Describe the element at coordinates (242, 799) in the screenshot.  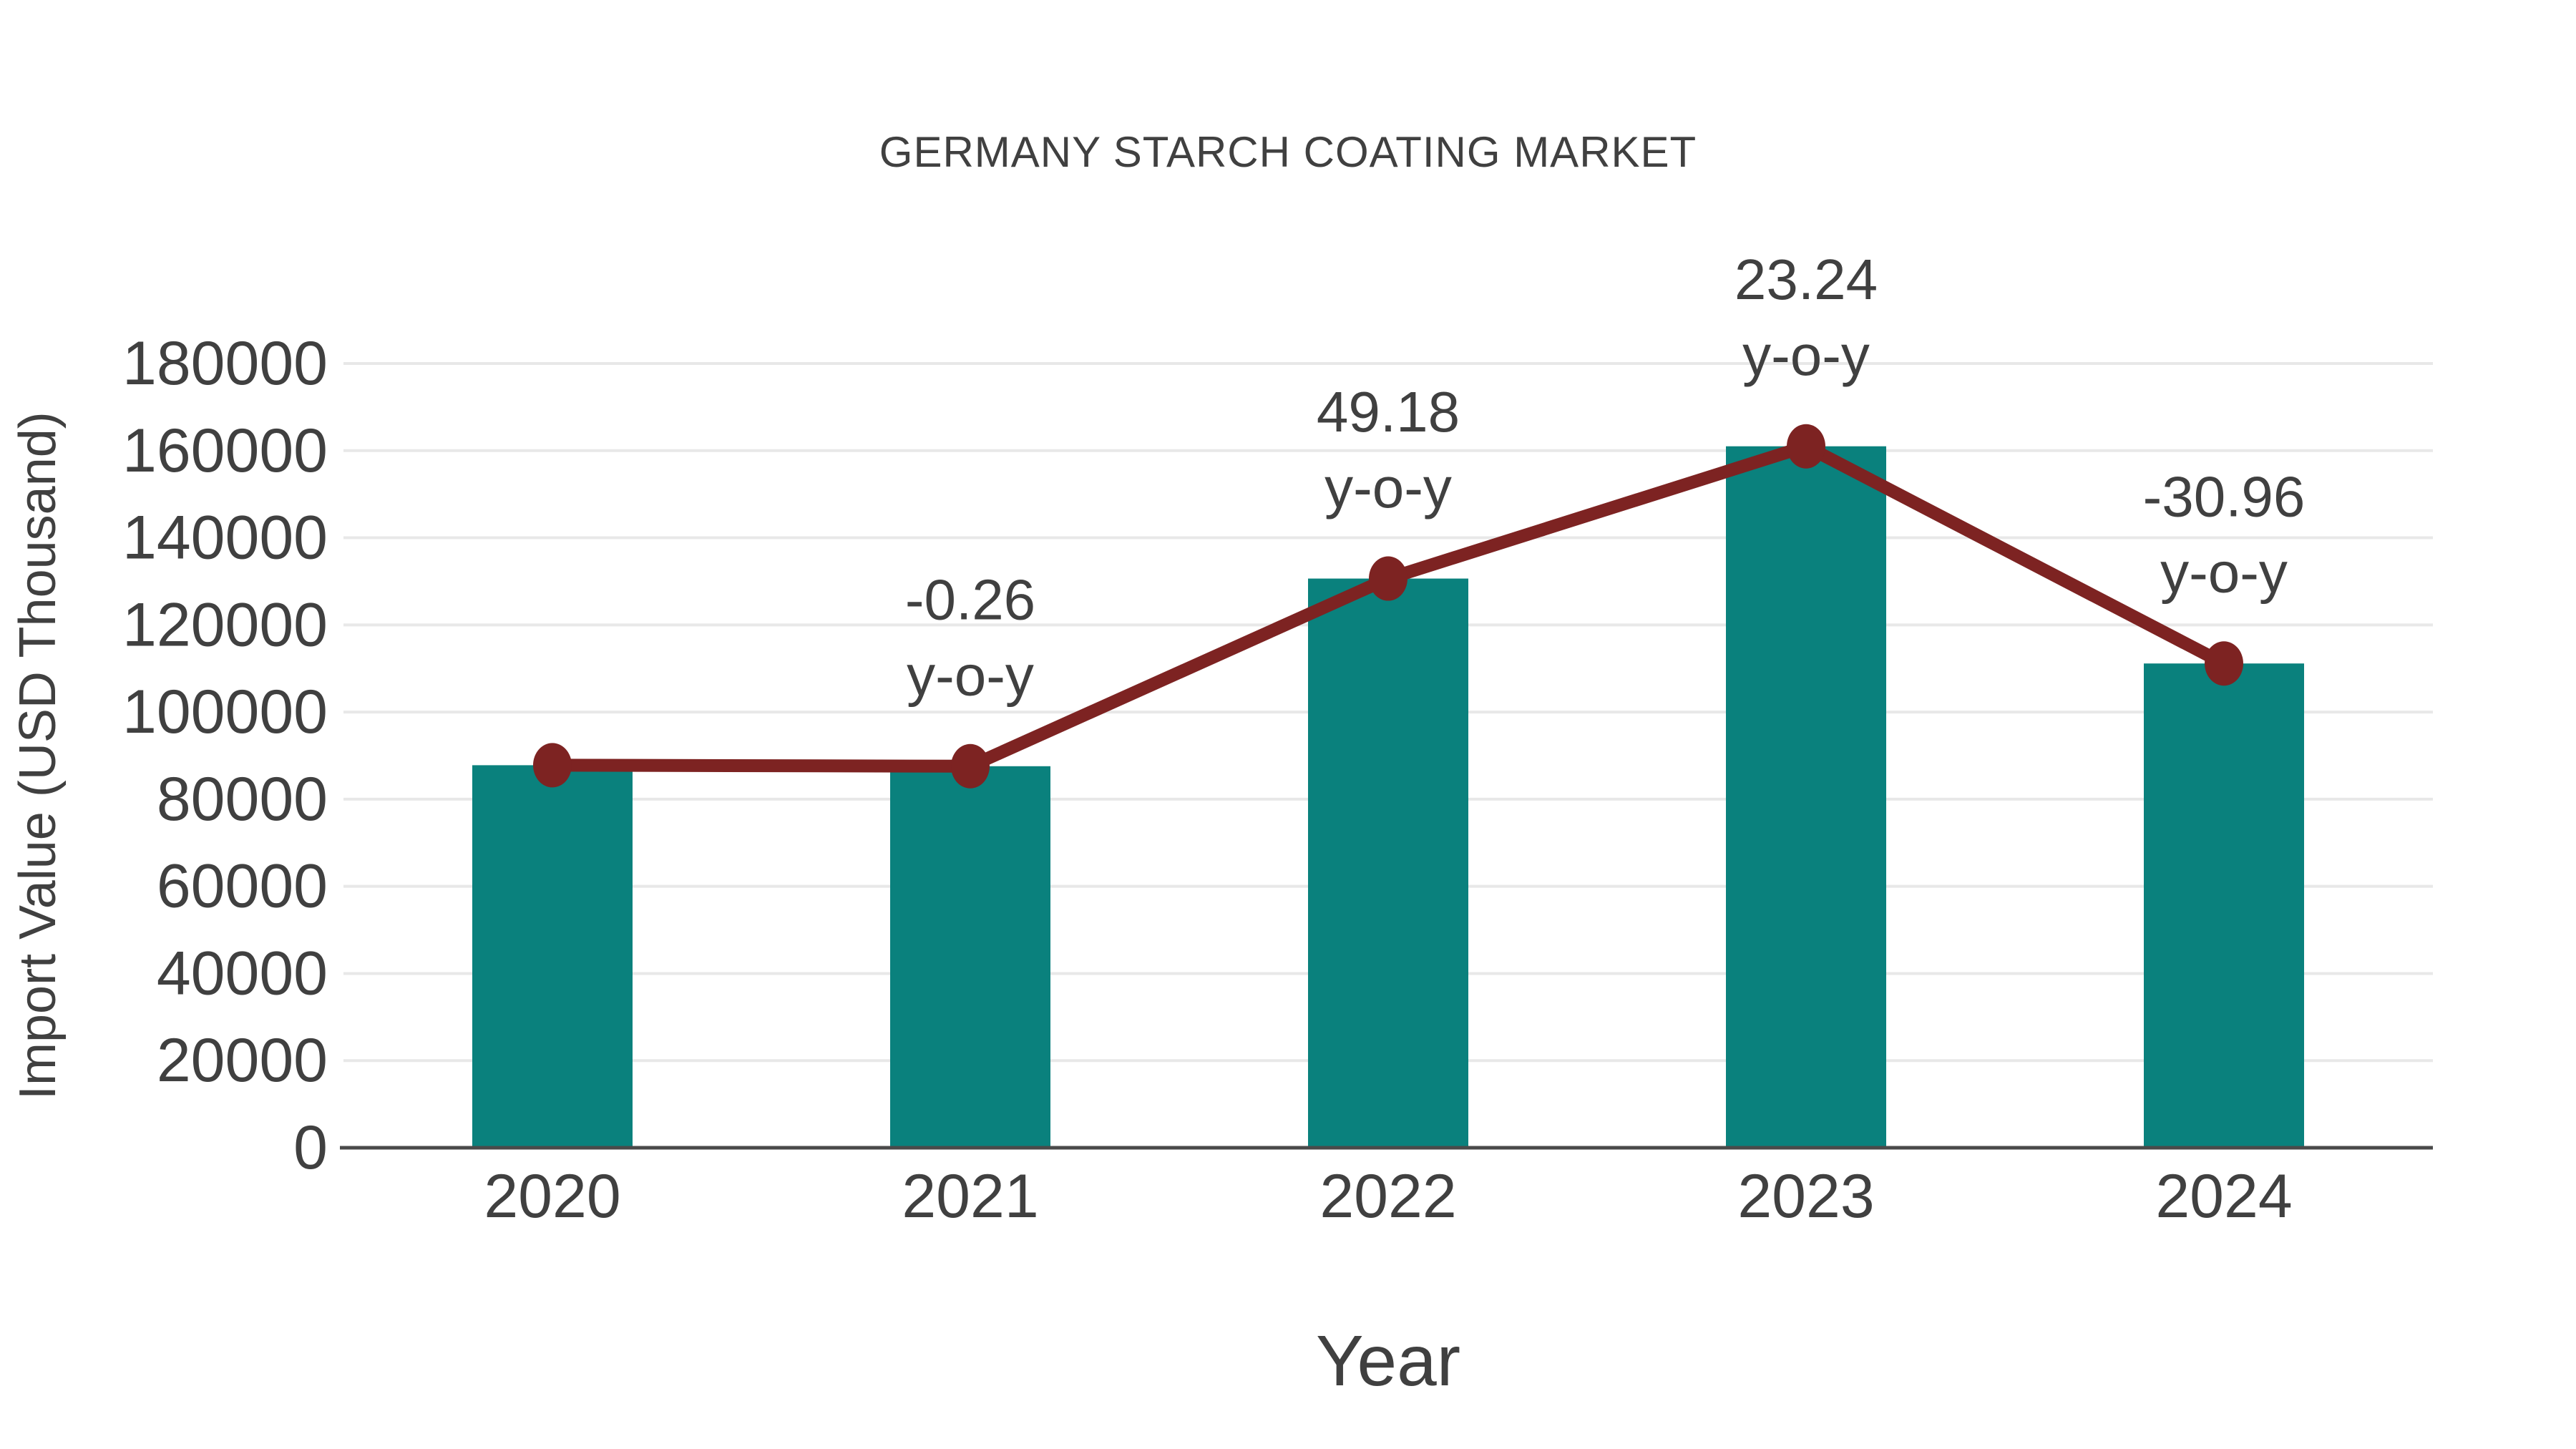
I see `y-tick-label: 80000` at that location.